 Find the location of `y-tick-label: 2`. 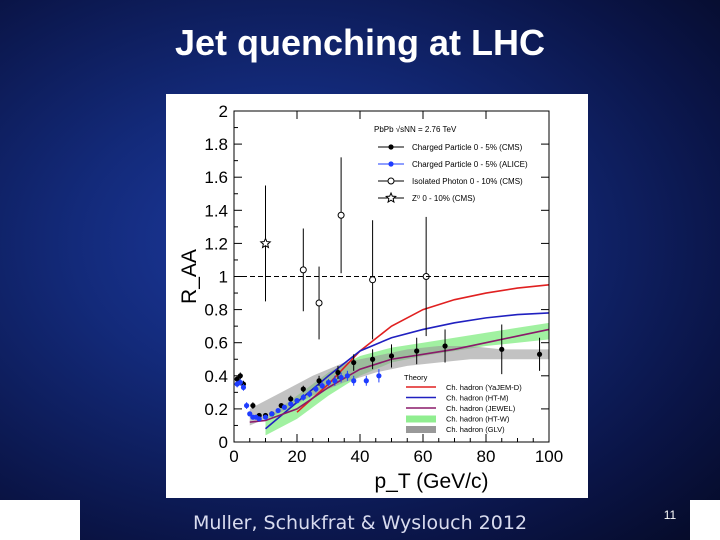

y-tick-label: 2 is located at coordinates (223, 111).